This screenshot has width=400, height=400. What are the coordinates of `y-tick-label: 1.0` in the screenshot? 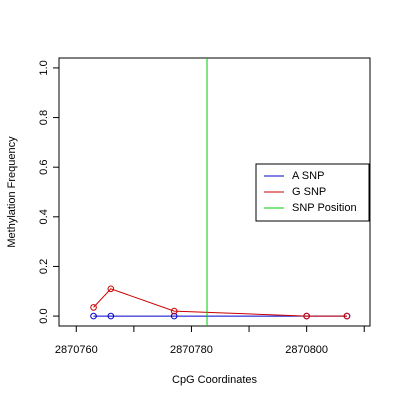 It's located at (44, 67).